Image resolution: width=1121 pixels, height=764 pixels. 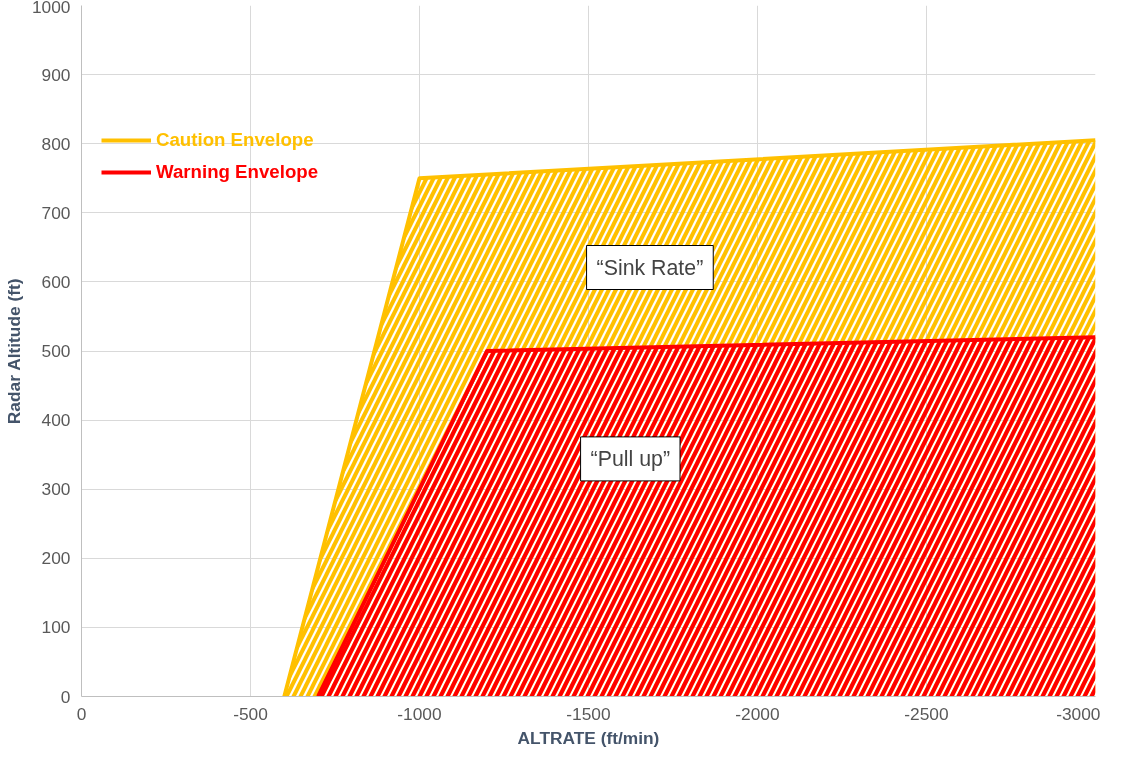 I want to click on y-tick-label: 100, so click(x=56, y=627).